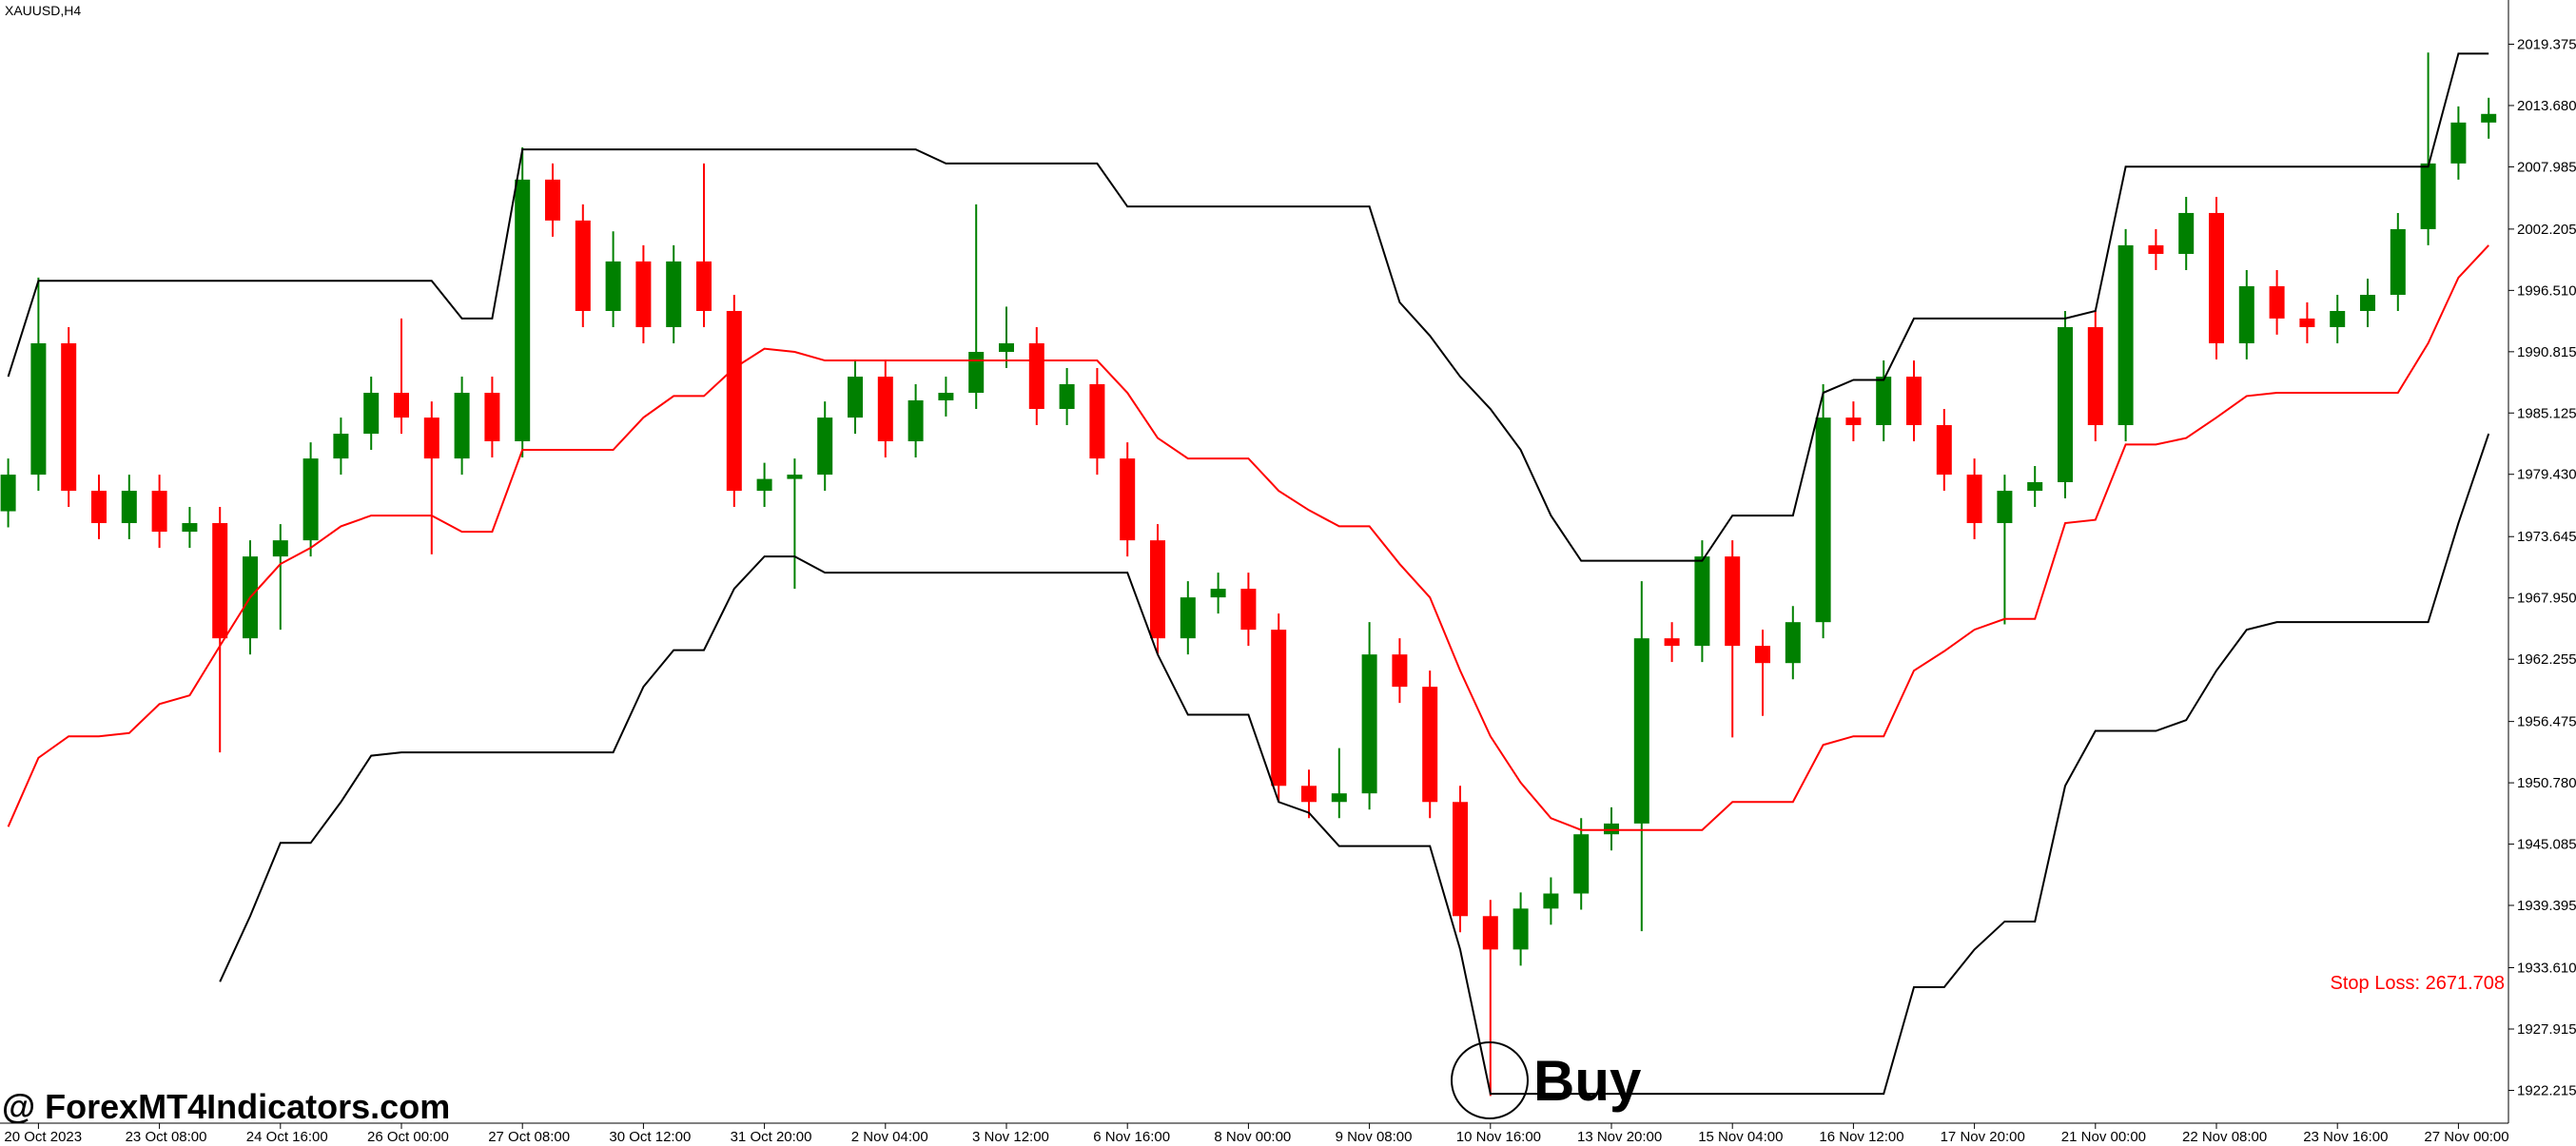 The height and width of the screenshot is (1146, 2576). Describe the element at coordinates (2546, 537) in the screenshot. I see `y-tick-label: 1973.645` at that location.